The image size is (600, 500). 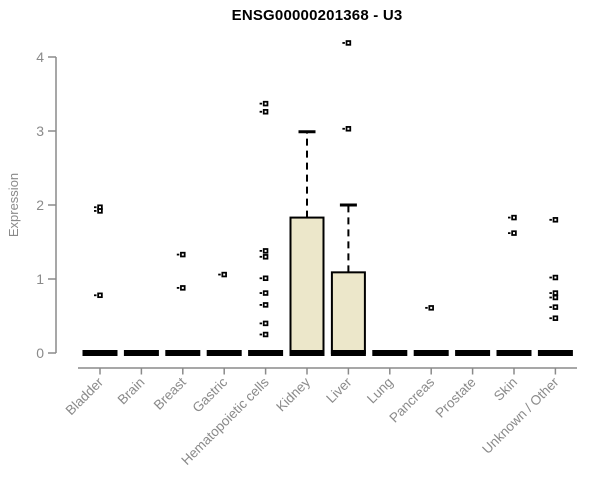 I want to click on x-category-label: Unknown / Other, so click(x=520, y=415).